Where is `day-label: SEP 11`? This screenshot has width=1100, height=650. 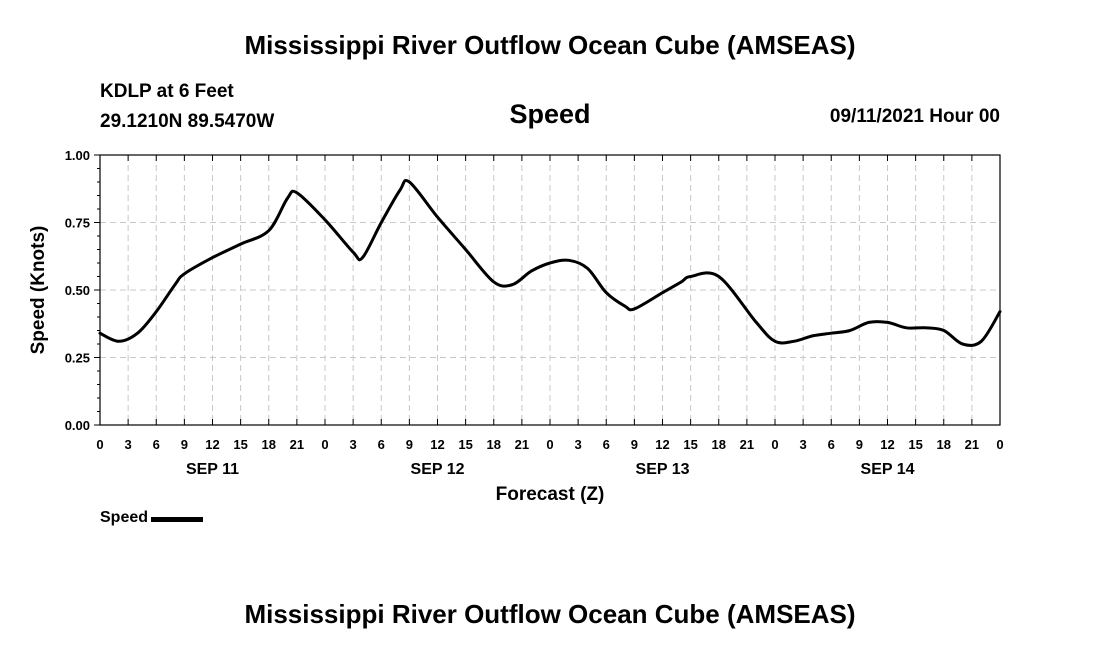
day-label: SEP 11 is located at coordinates (212, 469).